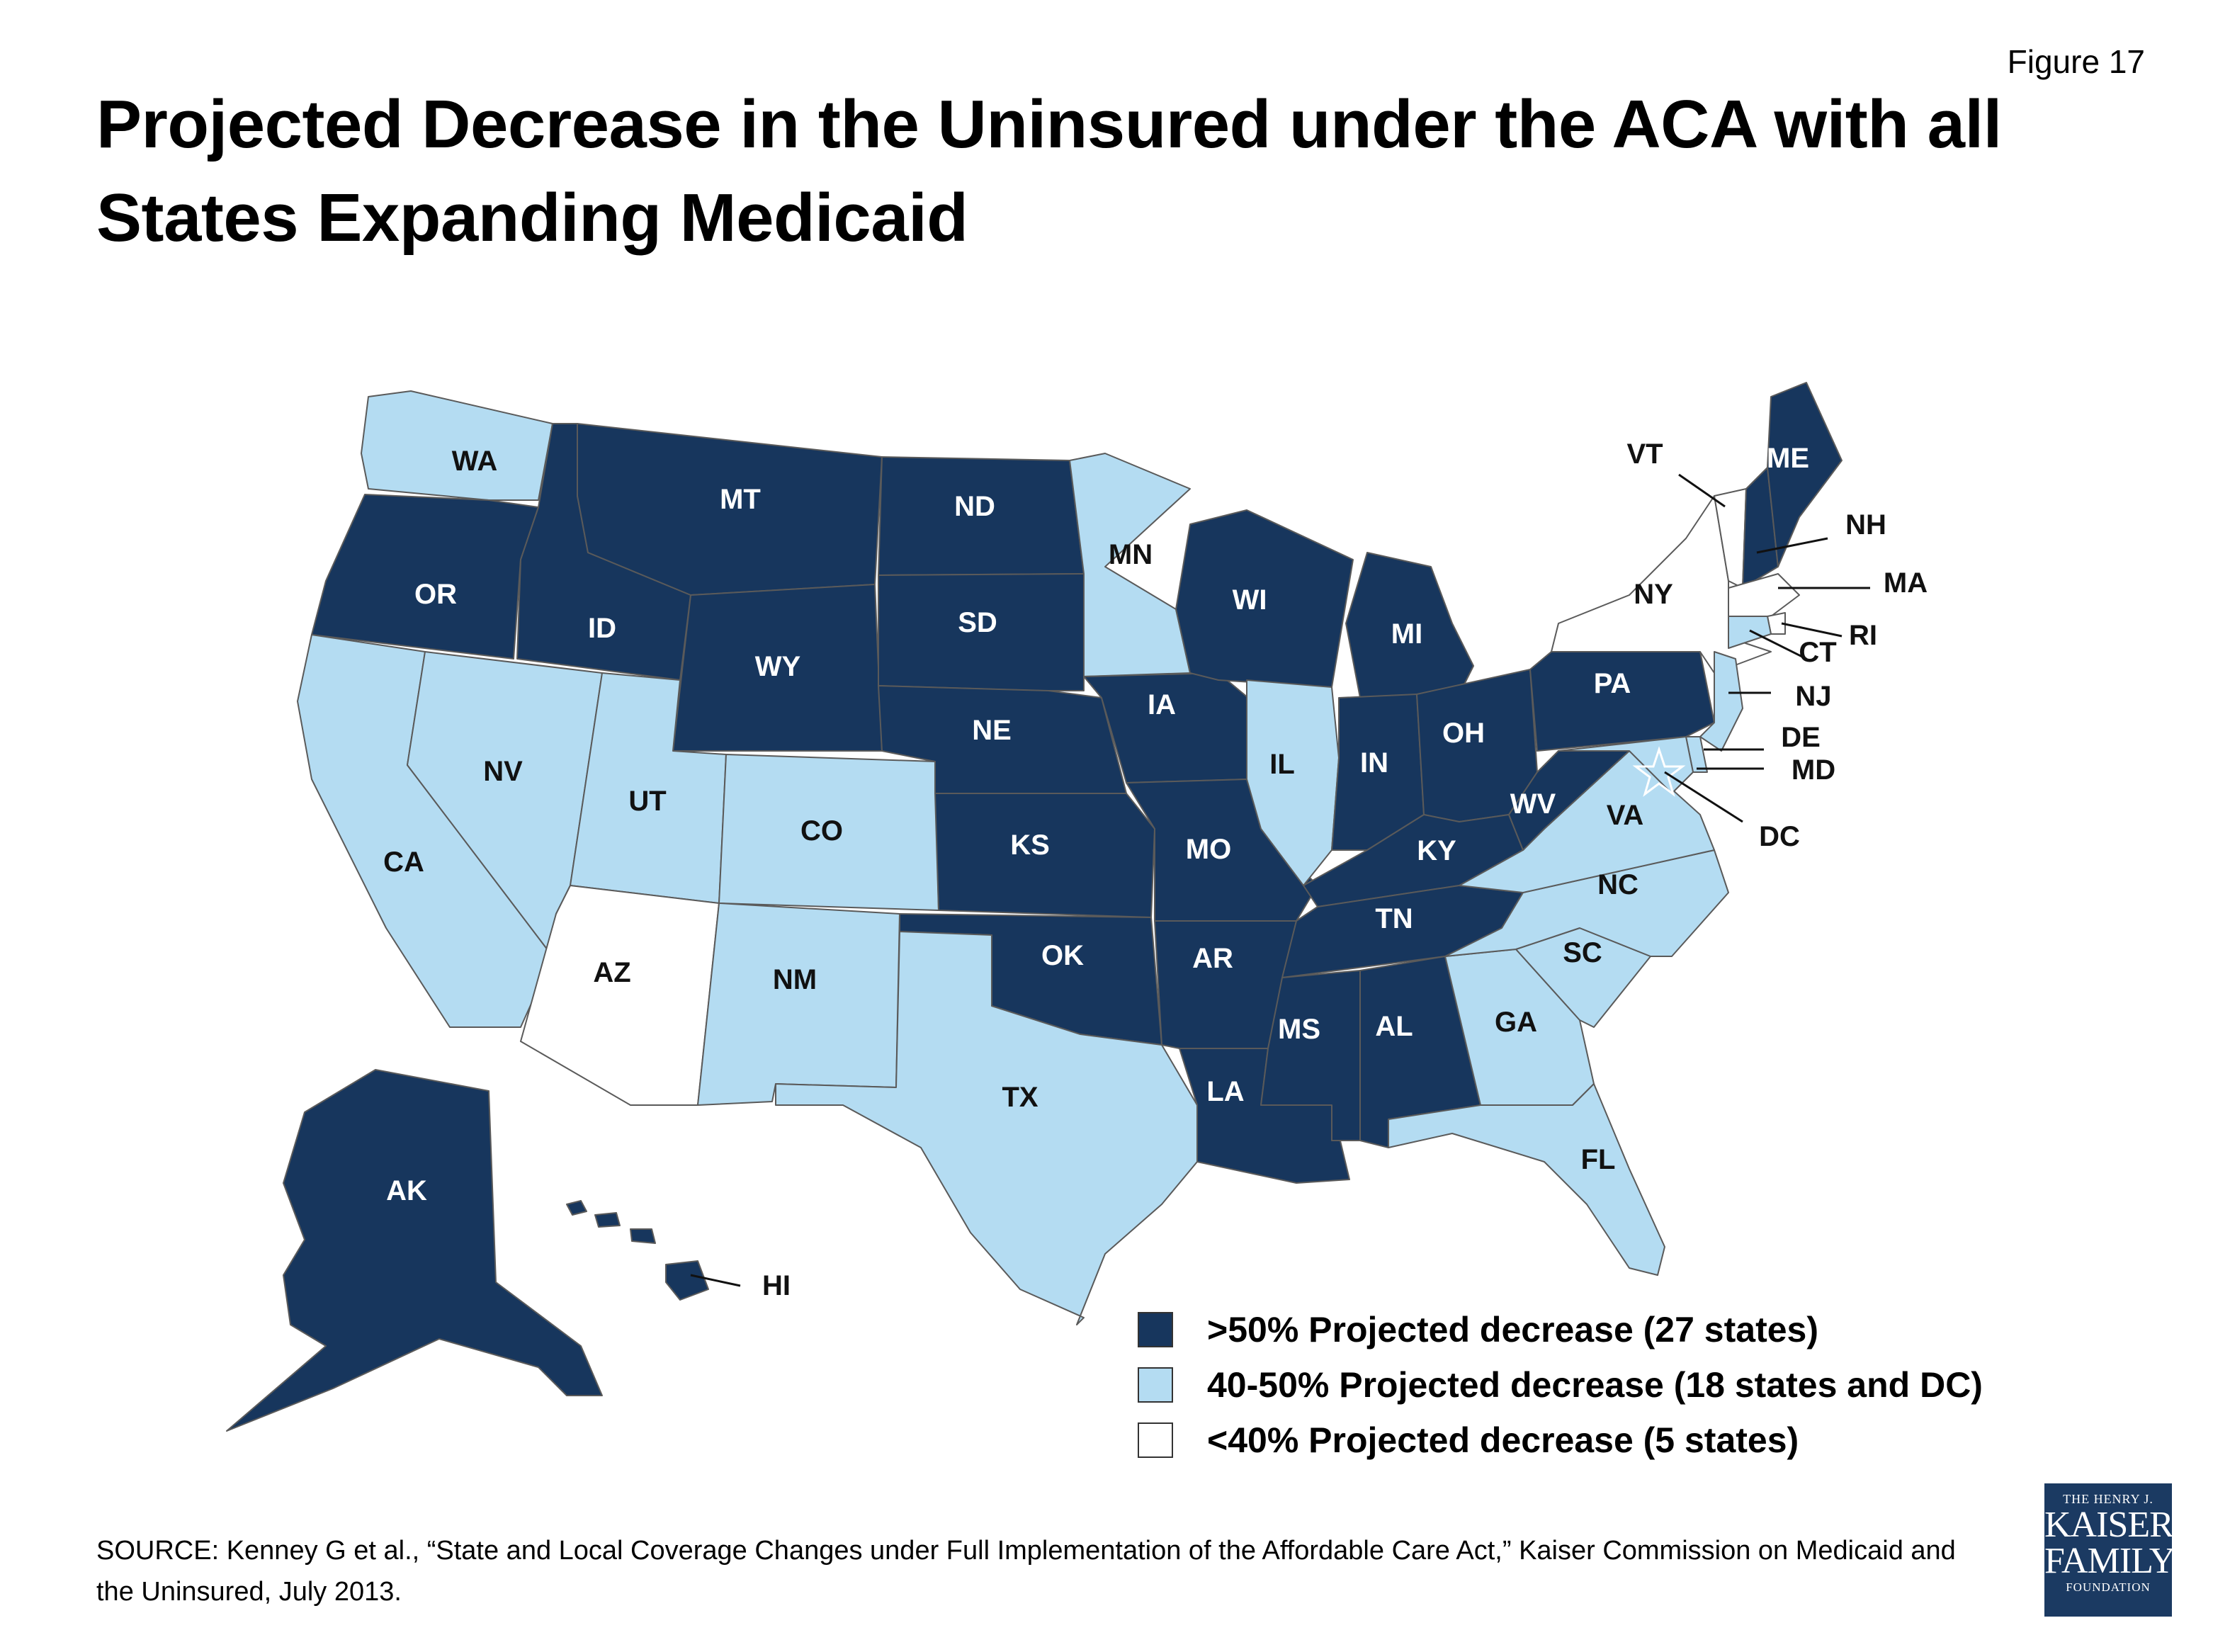 Image resolution: width=2230 pixels, height=1652 pixels. What do you see at coordinates (435, 595) in the screenshot?
I see `state-label-OR: OR` at bounding box center [435, 595].